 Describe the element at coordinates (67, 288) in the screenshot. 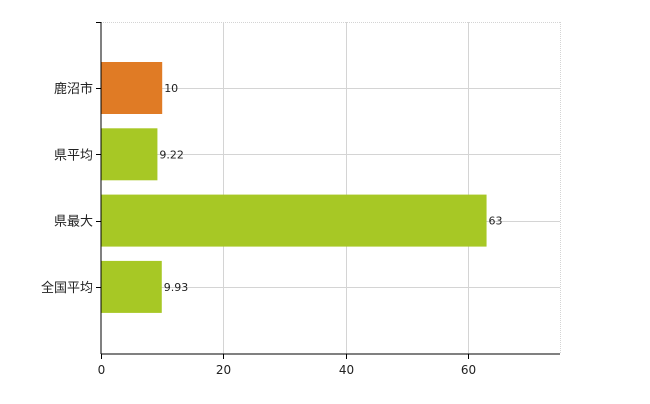

I see `category-label: 全国平均` at that location.